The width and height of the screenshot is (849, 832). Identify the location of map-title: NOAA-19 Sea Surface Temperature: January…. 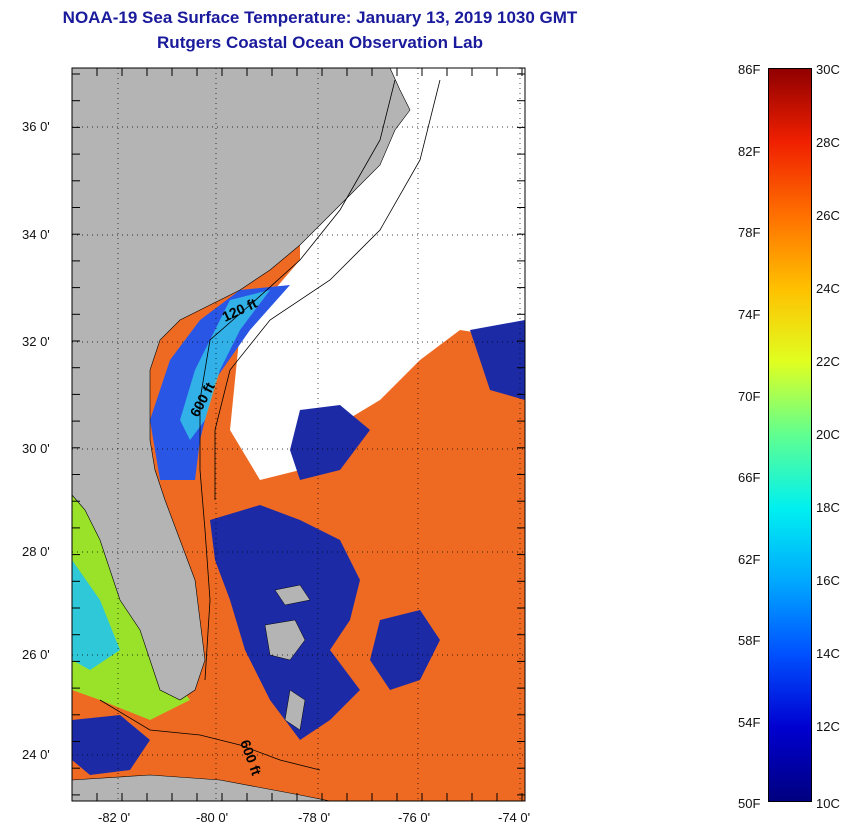
(320, 17).